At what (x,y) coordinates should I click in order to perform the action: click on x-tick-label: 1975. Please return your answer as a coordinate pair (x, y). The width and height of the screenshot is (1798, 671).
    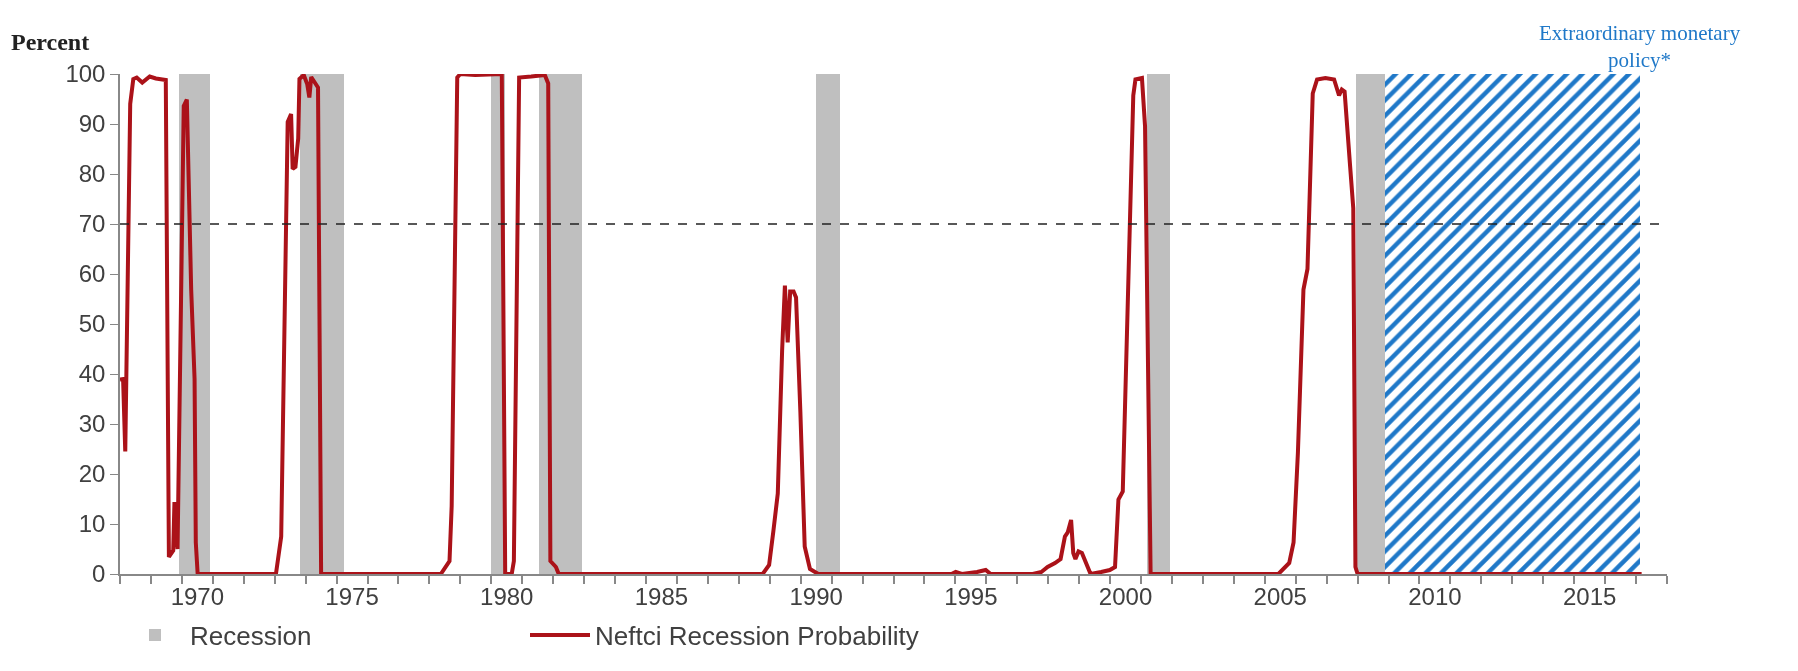
    Looking at the image, I should click on (352, 596).